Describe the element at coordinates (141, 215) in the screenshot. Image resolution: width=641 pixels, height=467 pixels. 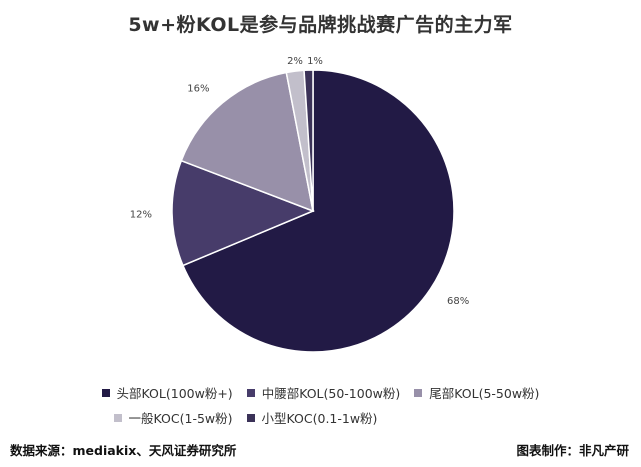
I see `data-label: 12%` at that location.